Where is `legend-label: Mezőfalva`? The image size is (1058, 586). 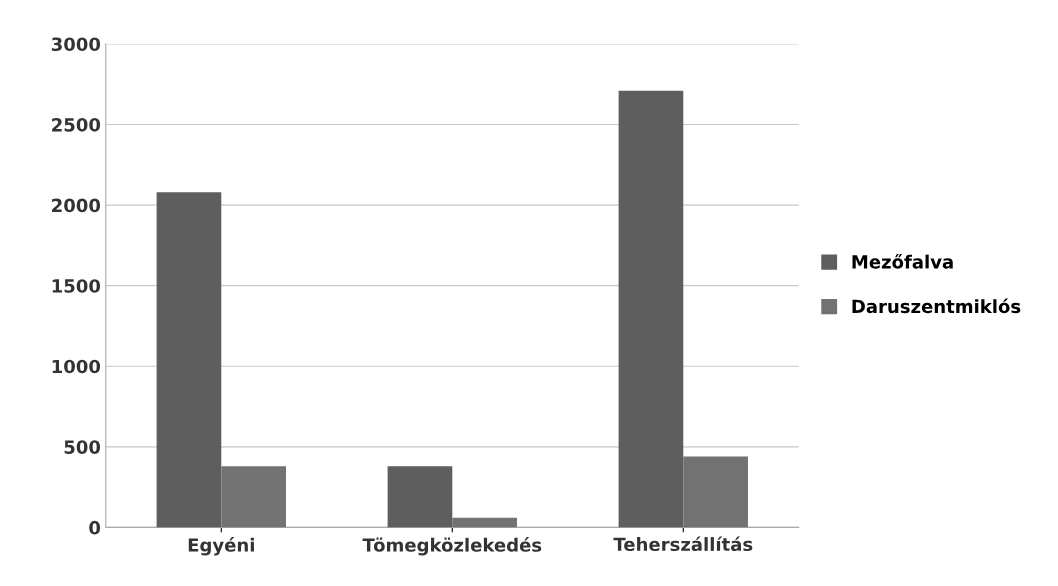
legend-label: Mezőfalva is located at coordinates (902, 261).